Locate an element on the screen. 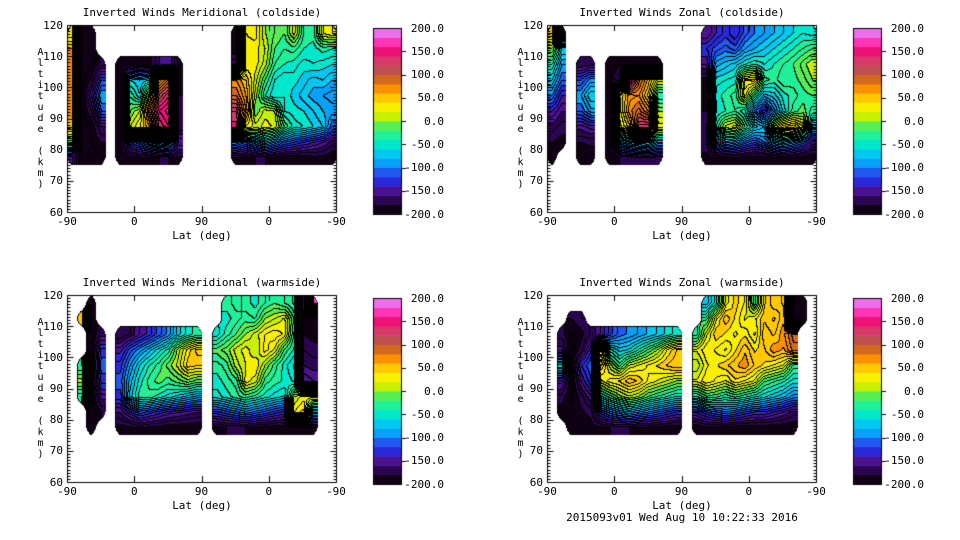 This screenshot has height=540, width=960. plot-title: Inverted Winds Zonal (coldside) is located at coordinates (682, 12).